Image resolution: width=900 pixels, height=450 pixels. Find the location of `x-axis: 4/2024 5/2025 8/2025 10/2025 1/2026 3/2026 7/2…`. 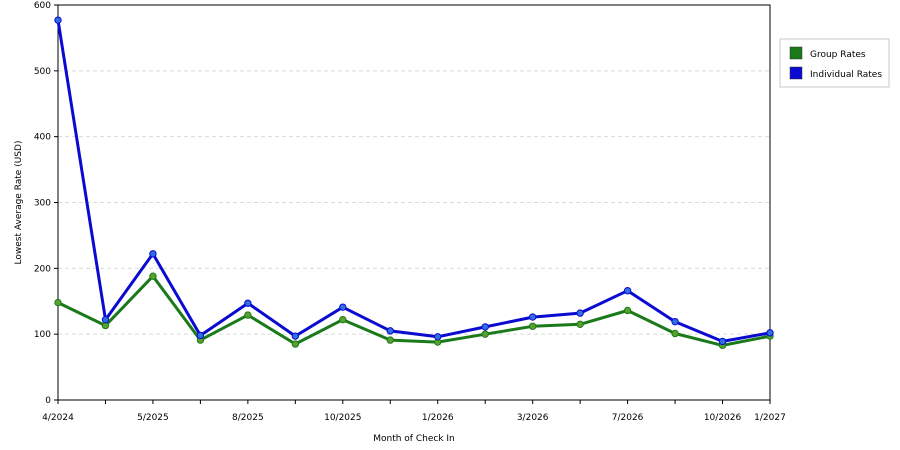

x-axis: 4/2024 5/2025 8/2025 10/2025 1/2026 3/2026 7/2… is located at coordinates (414, 411).